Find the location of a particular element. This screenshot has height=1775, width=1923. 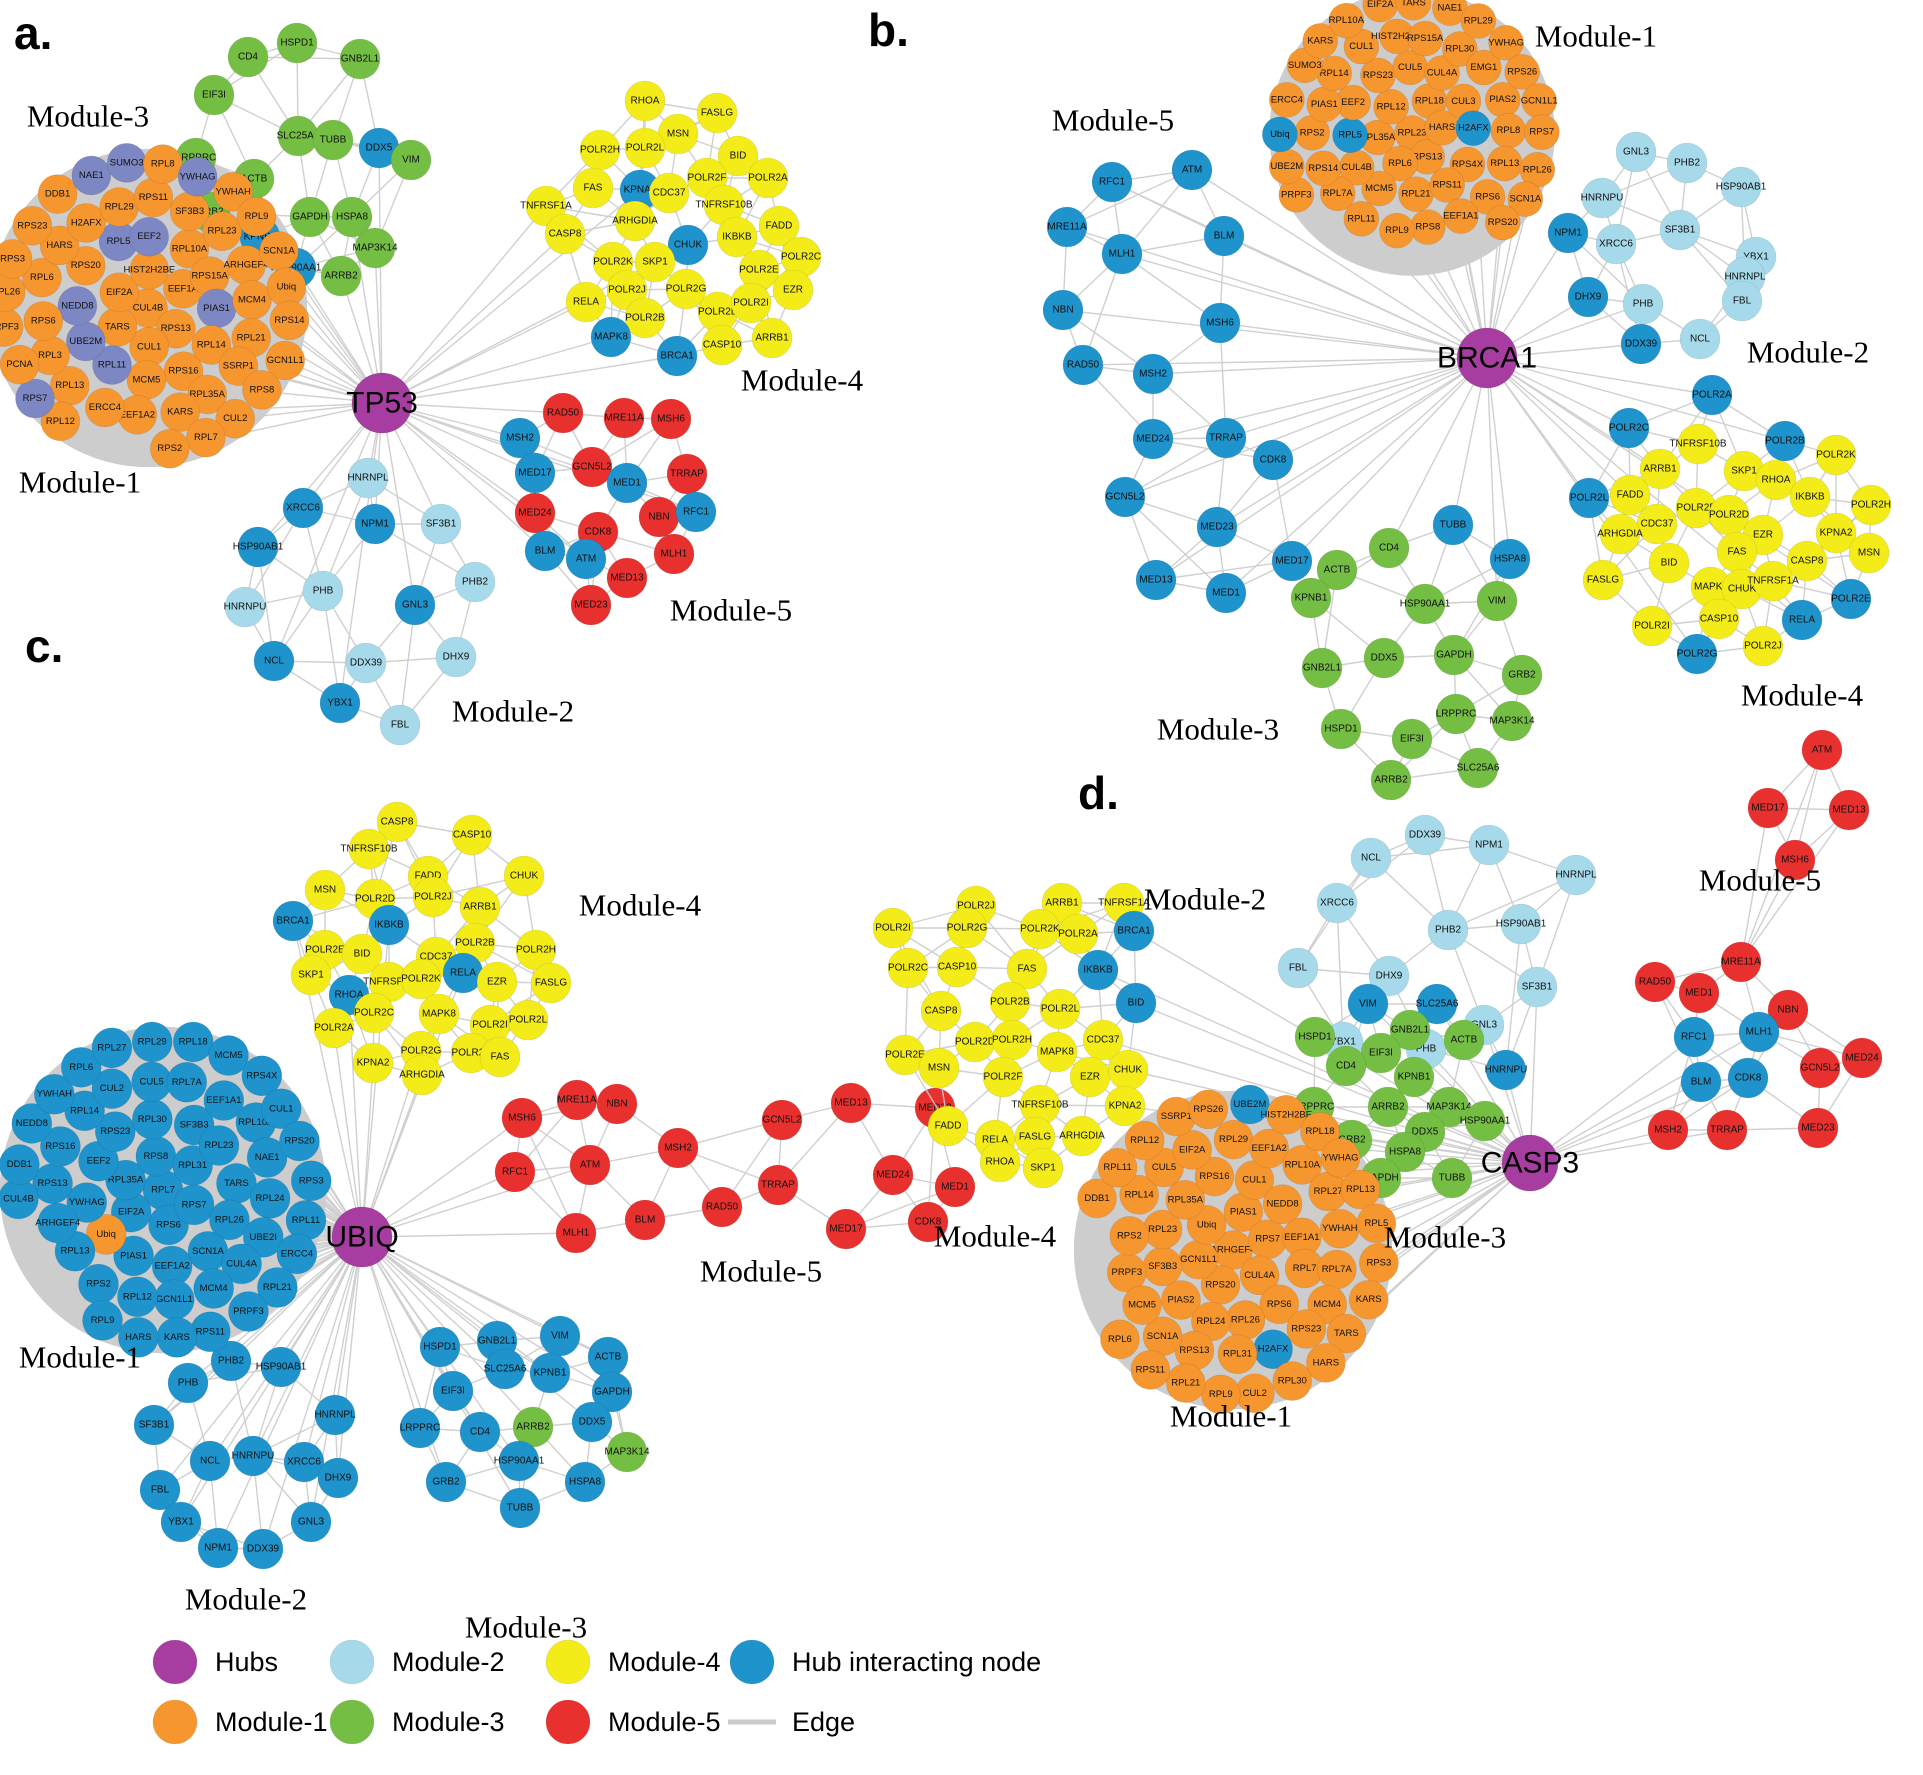

node-POLR2L: POLR2L is located at coordinates (645, 148).